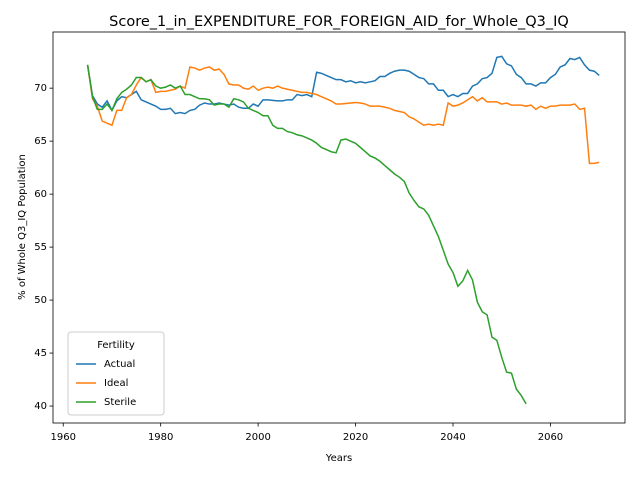  What do you see at coordinates (116, 383) in the screenshot?
I see `legend-label: Ideal` at bounding box center [116, 383].